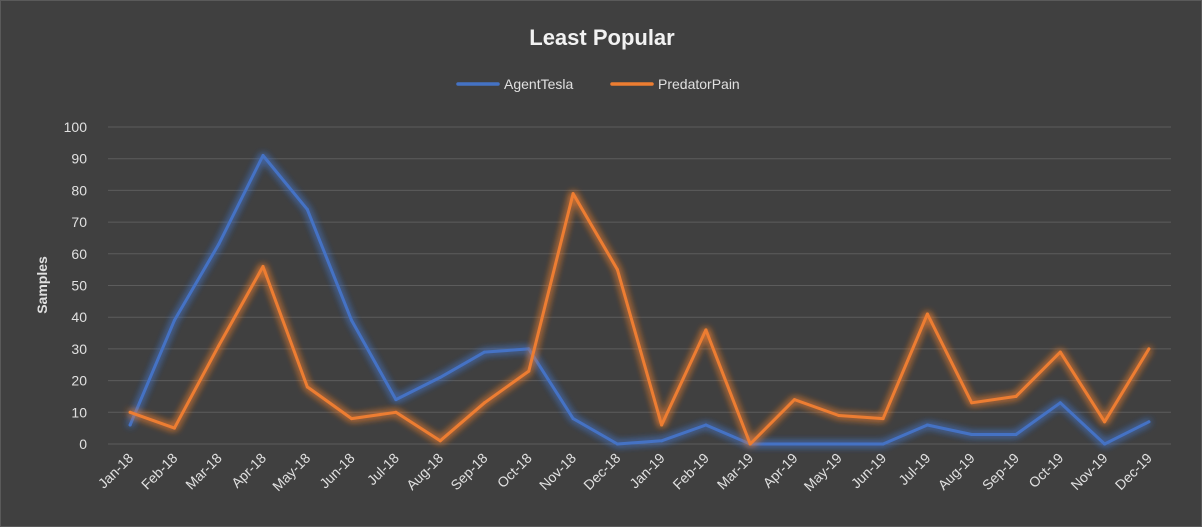 The width and height of the screenshot is (1202, 527). Describe the element at coordinates (248, 470) in the screenshot. I see `x-tick-label: Apr-18` at that location.